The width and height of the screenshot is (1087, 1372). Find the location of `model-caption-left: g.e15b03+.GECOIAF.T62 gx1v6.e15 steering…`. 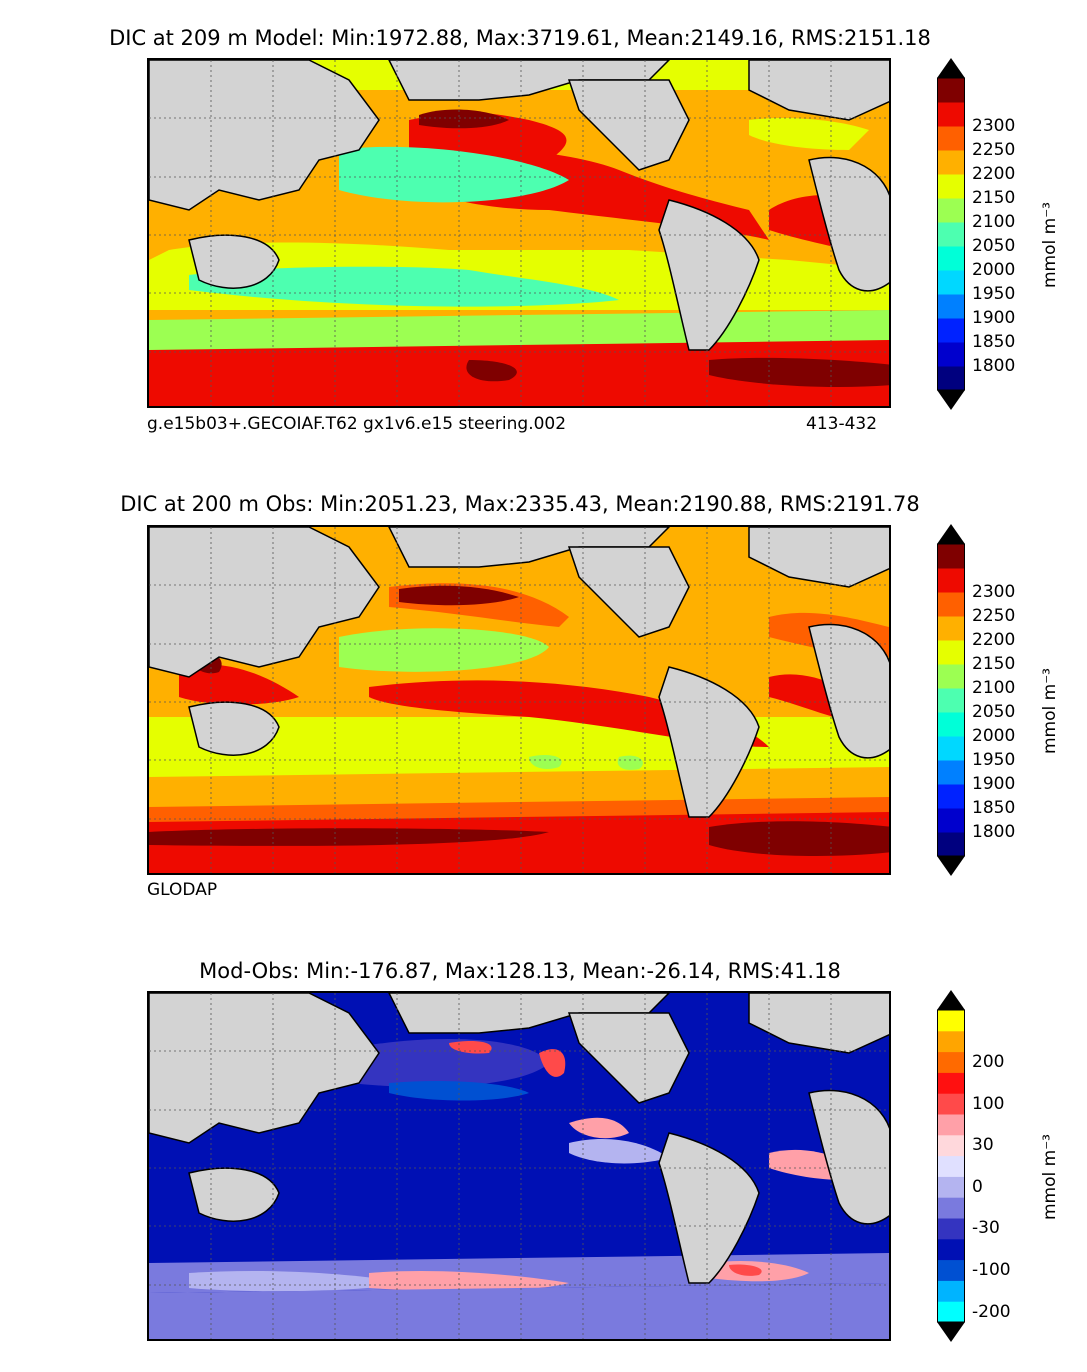

model-caption-left: g.e15b03+.GECOIAF.T62 gx1v6.e15 steering… is located at coordinates (357, 424).